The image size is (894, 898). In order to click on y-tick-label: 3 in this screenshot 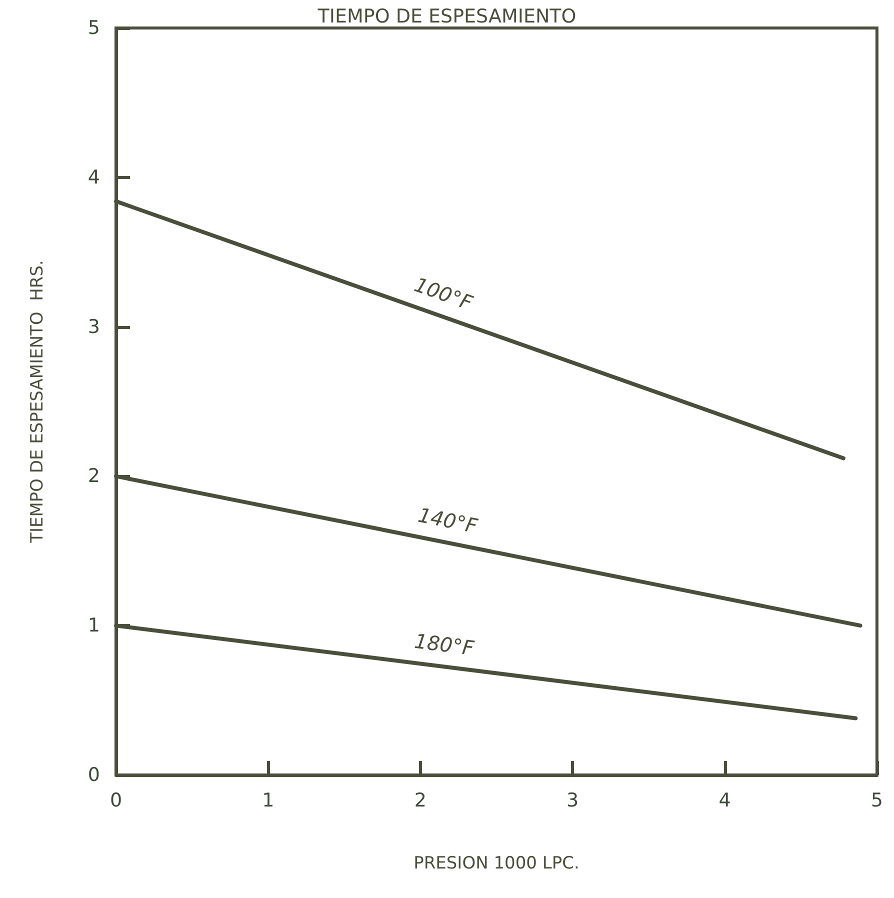, I will do `click(94, 327)`.